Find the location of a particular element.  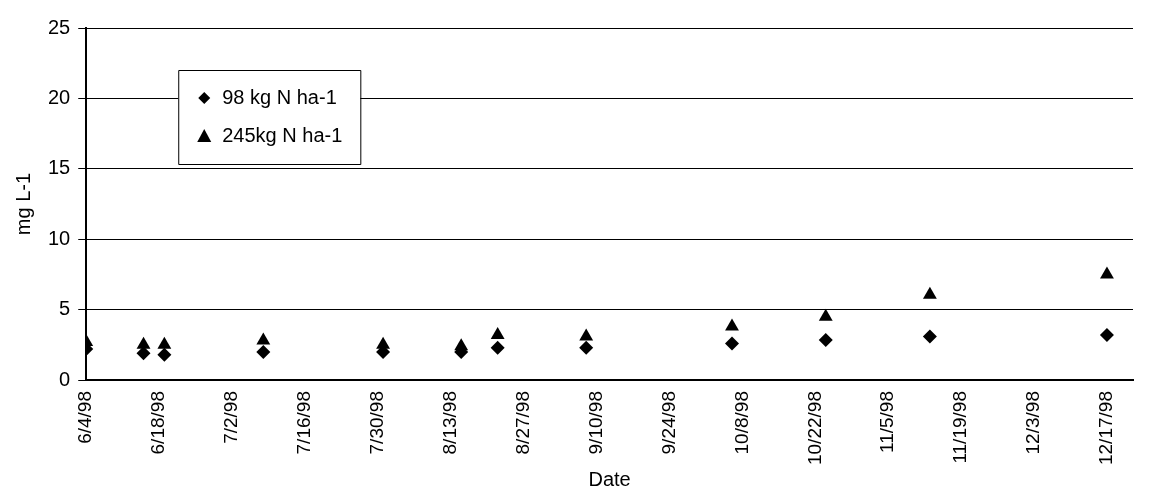

x-tick-label: 6/4/98 is located at coordinates (85, 417).